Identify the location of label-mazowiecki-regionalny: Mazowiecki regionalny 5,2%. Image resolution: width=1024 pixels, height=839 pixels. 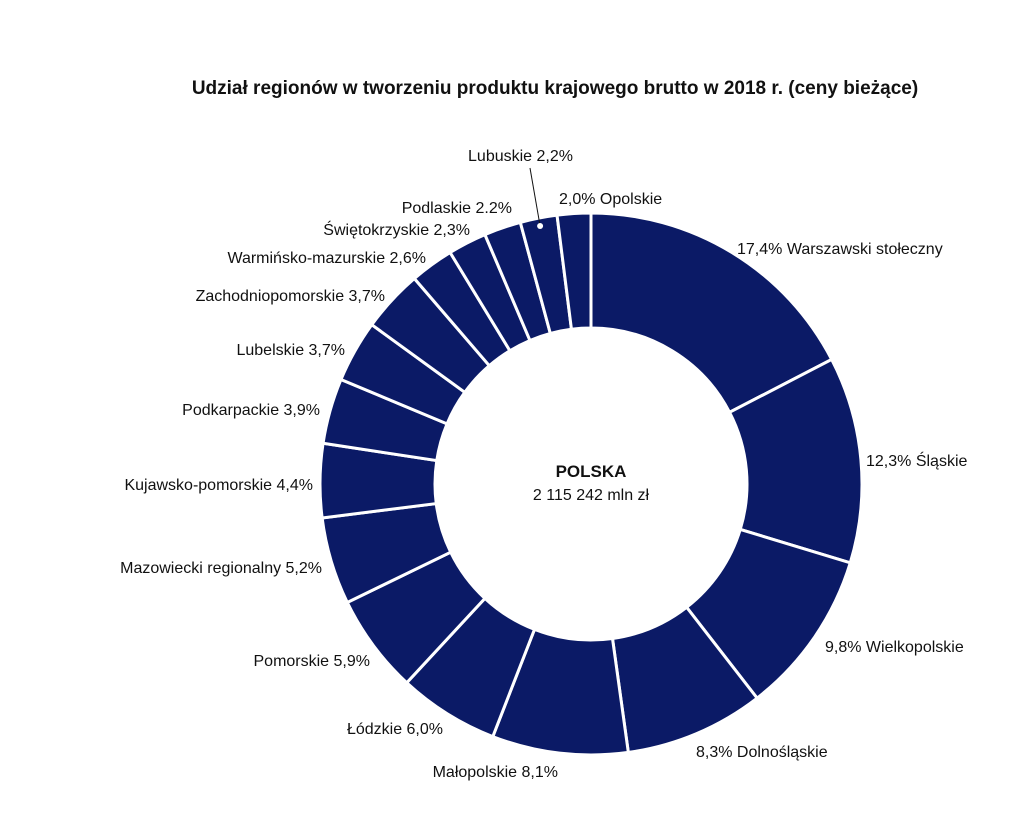
(221, 568).